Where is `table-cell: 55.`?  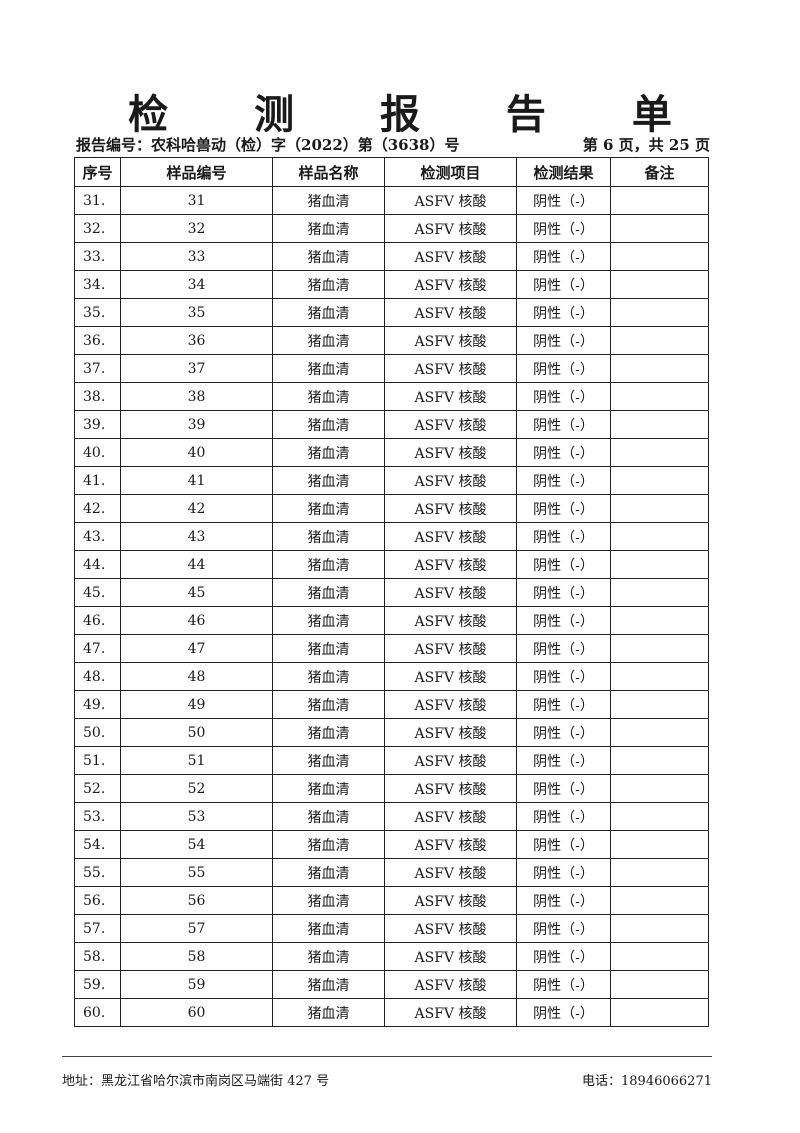
table-cell: 55. is located at coordinates (97, 872).